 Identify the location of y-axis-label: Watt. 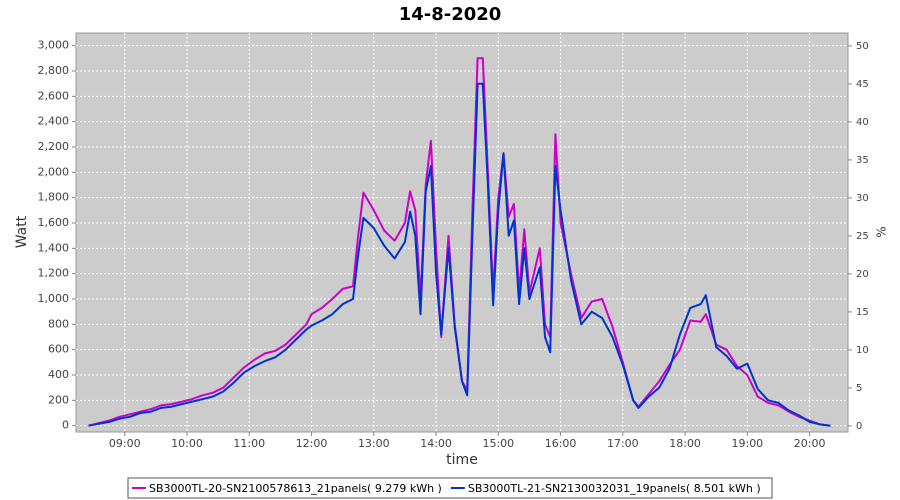
(22, 231).